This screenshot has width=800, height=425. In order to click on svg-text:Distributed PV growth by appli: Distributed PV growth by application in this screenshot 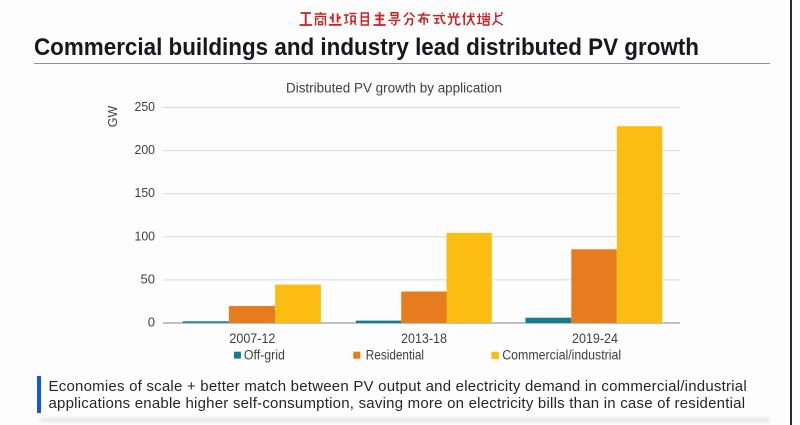, I will do `click(394, 88)`.